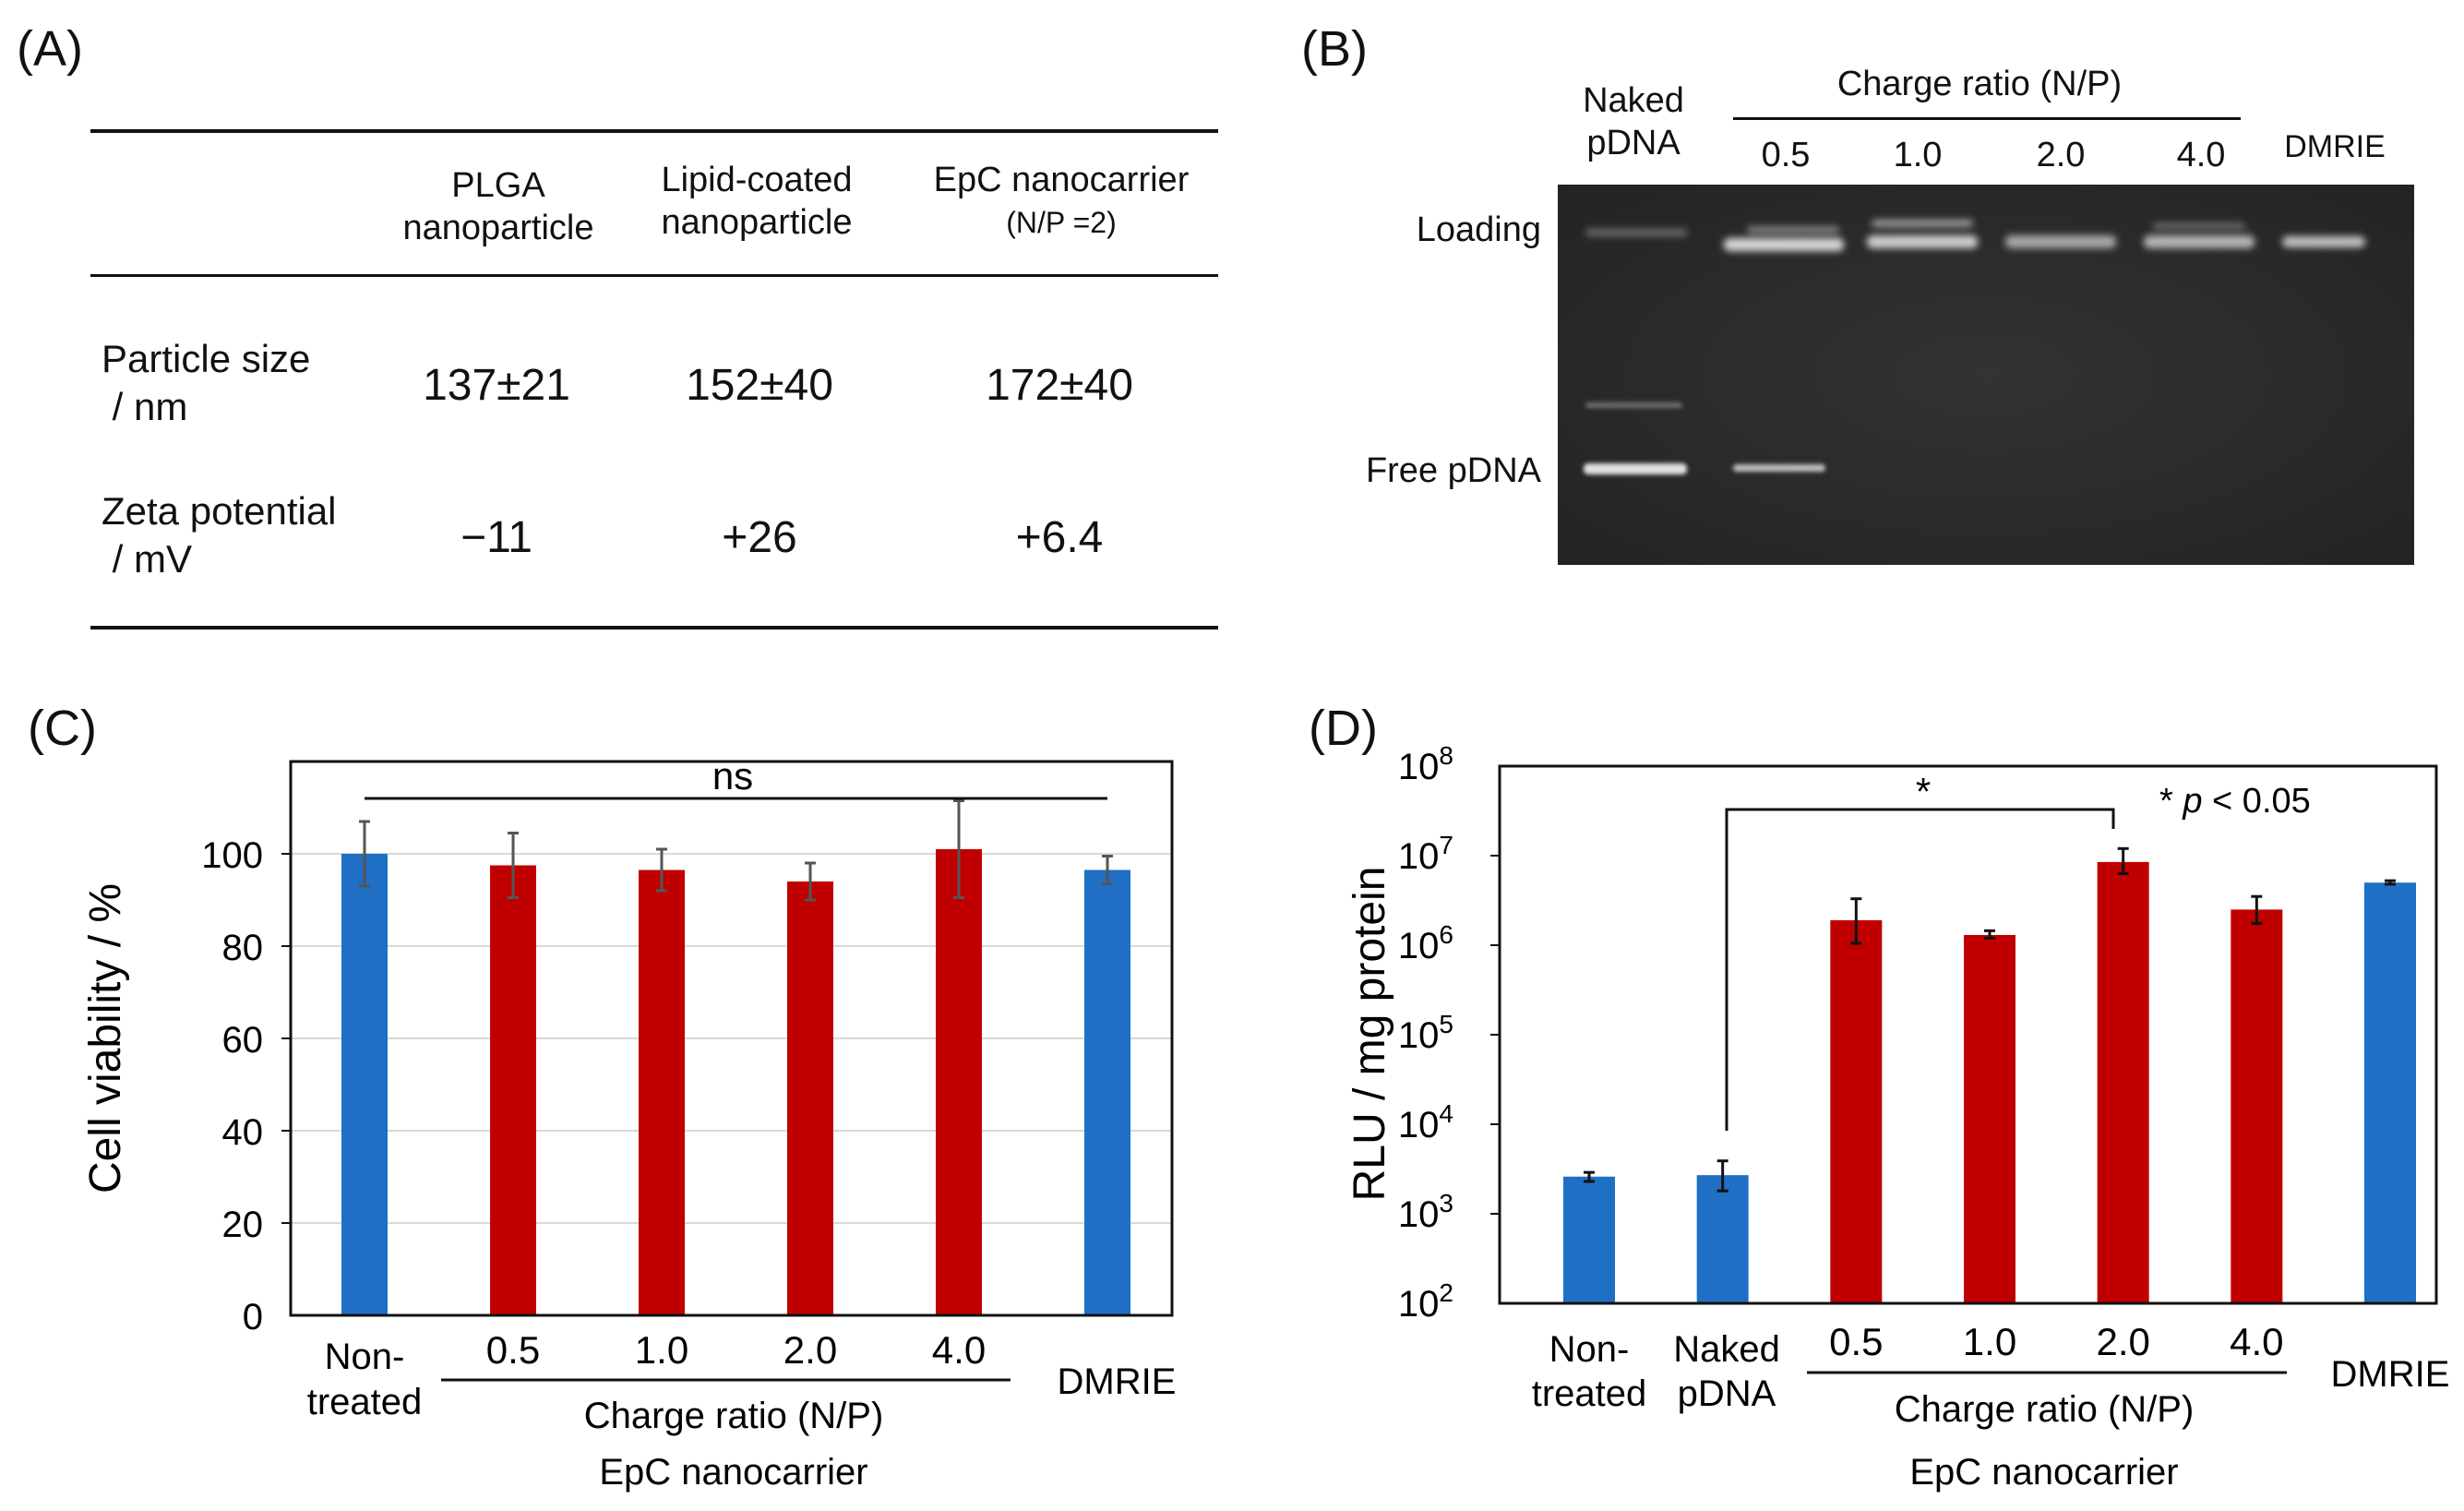 The width and height of the screenshot is (2464, 1511). Describe the element at coordinates (498, 206) in the screenshot. I see `table-header-plga: PLGA nanoparticle` at that location.